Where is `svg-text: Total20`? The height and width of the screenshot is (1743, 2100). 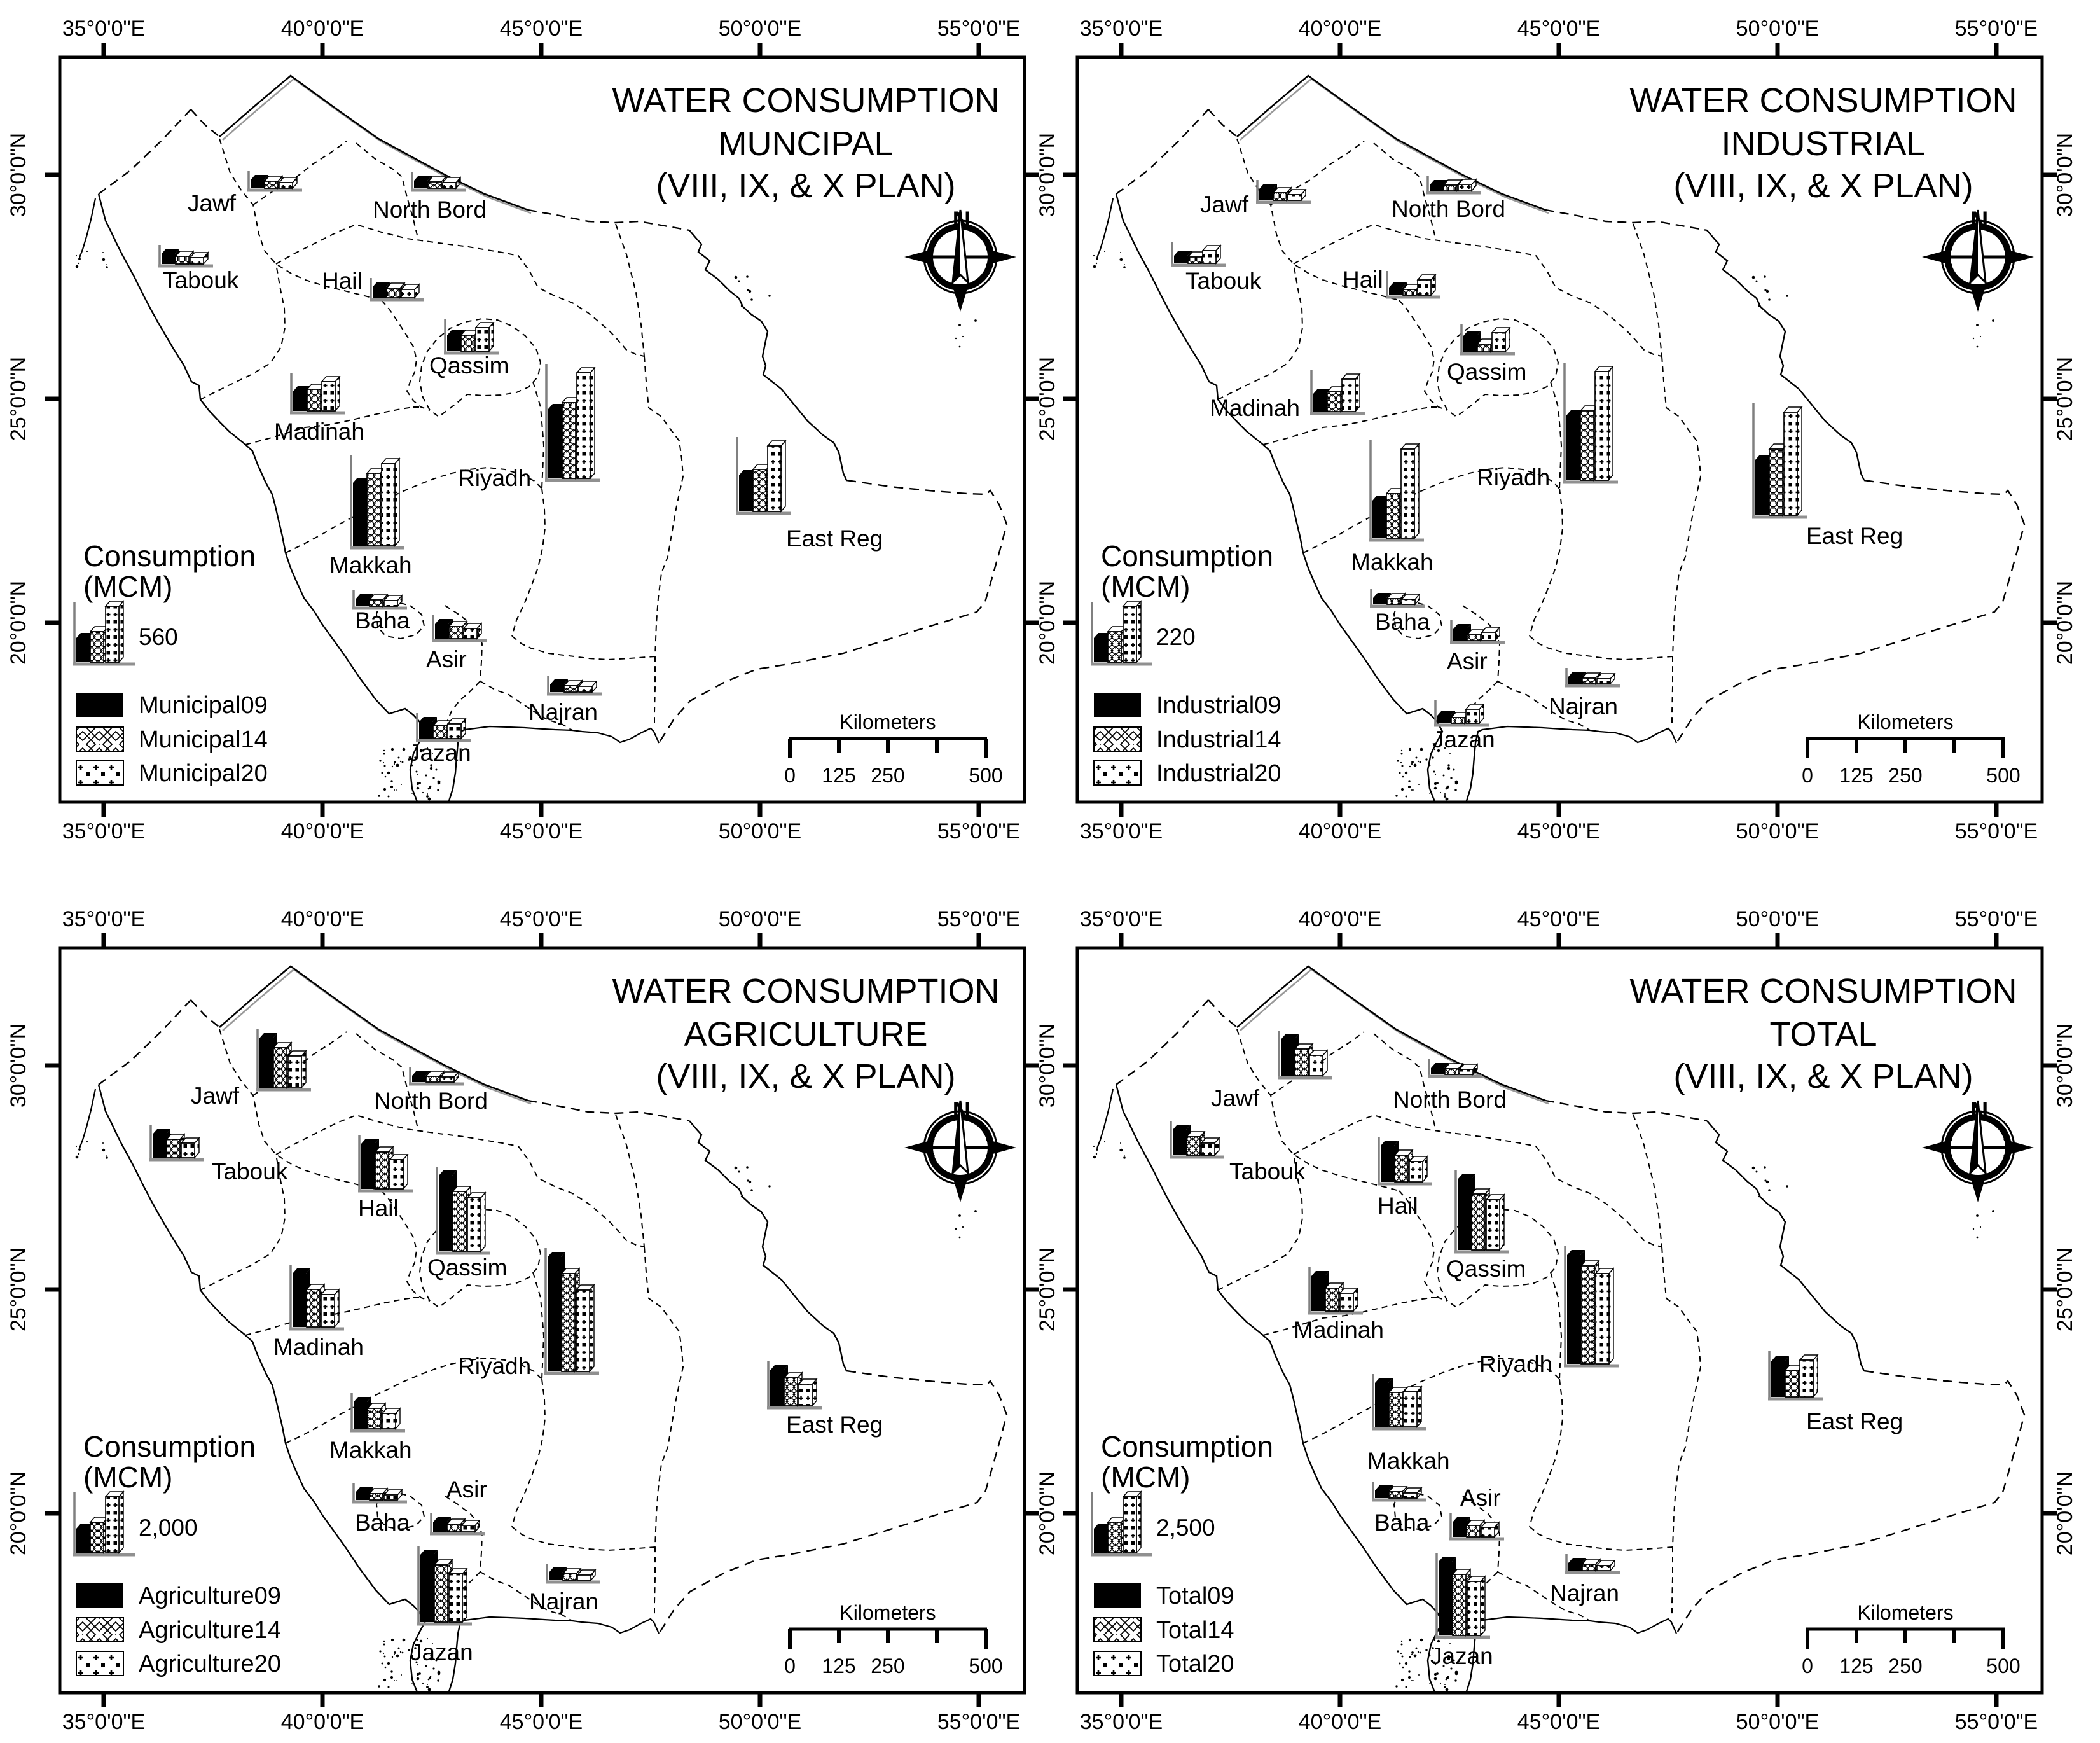
svg-text: Total20 is located at coordinates (1195, 1664).